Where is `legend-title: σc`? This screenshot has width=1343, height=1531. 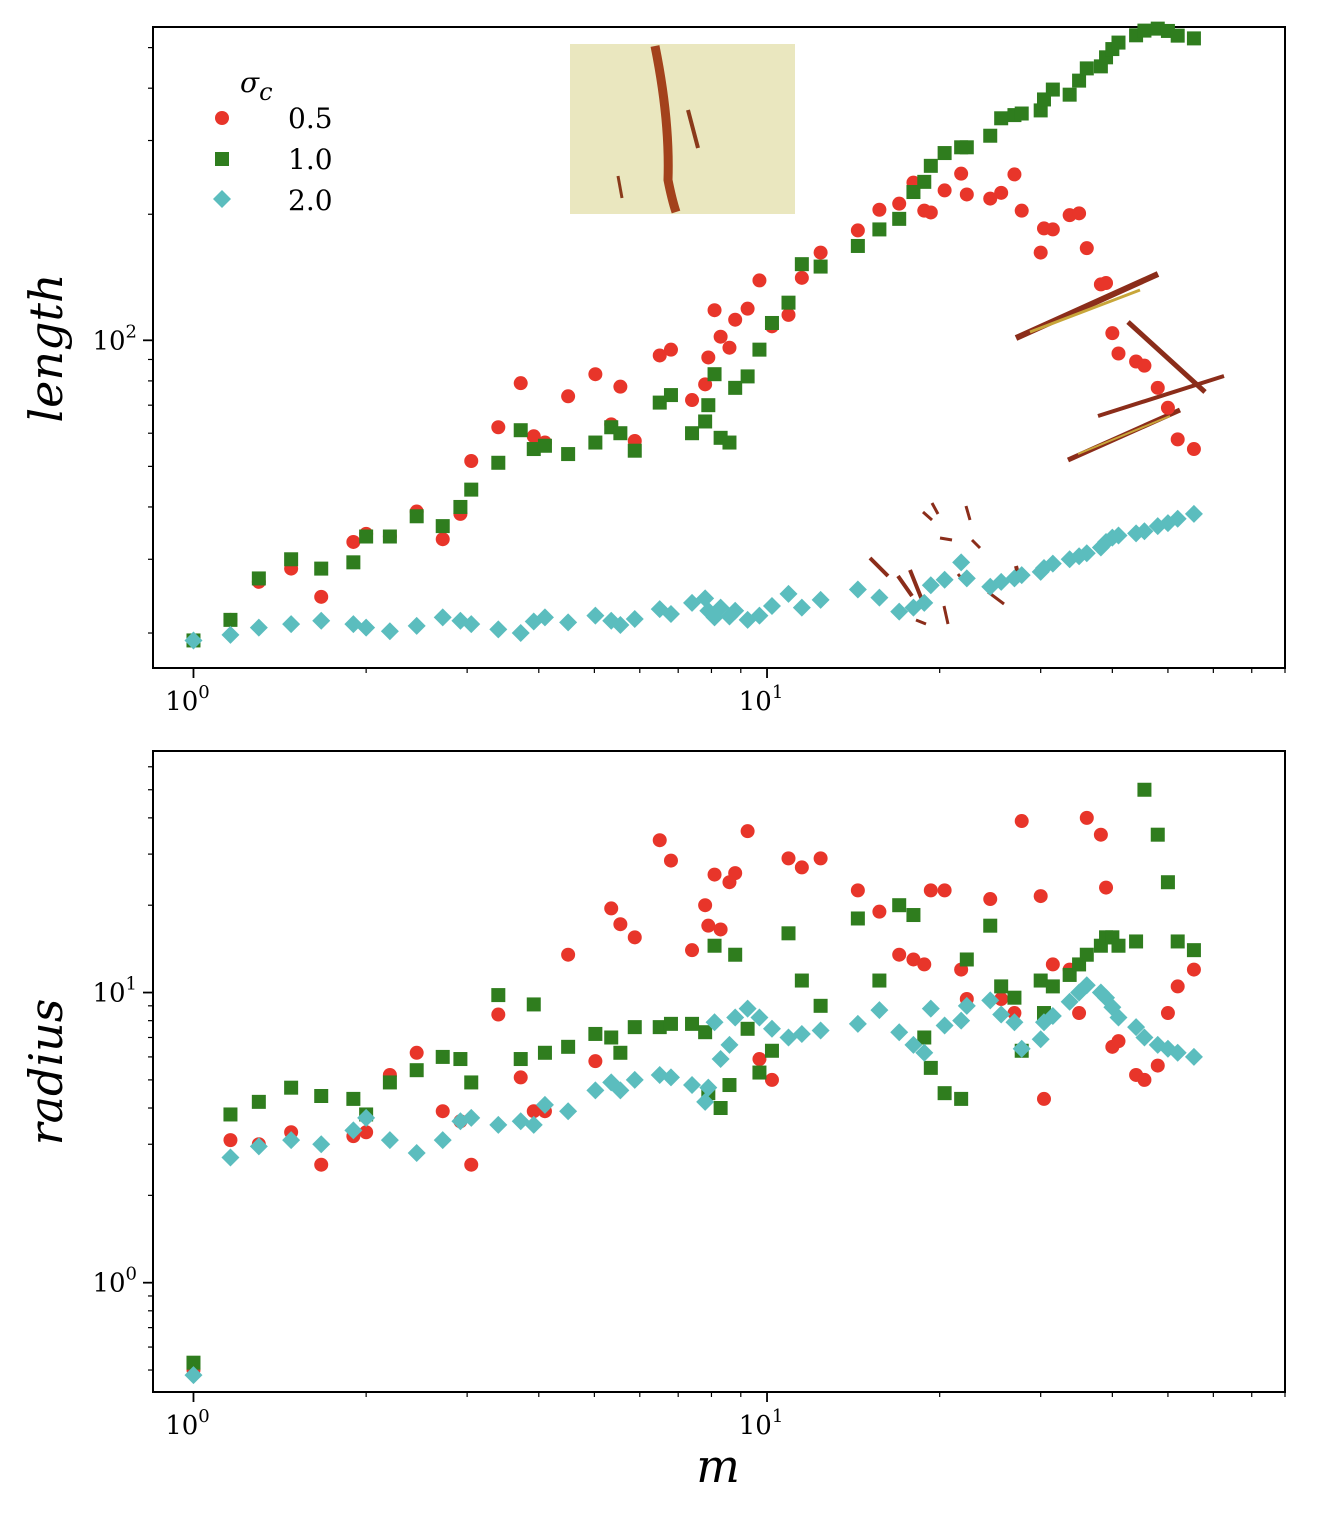
legend-title: σc is located at coordinates (256, 86).